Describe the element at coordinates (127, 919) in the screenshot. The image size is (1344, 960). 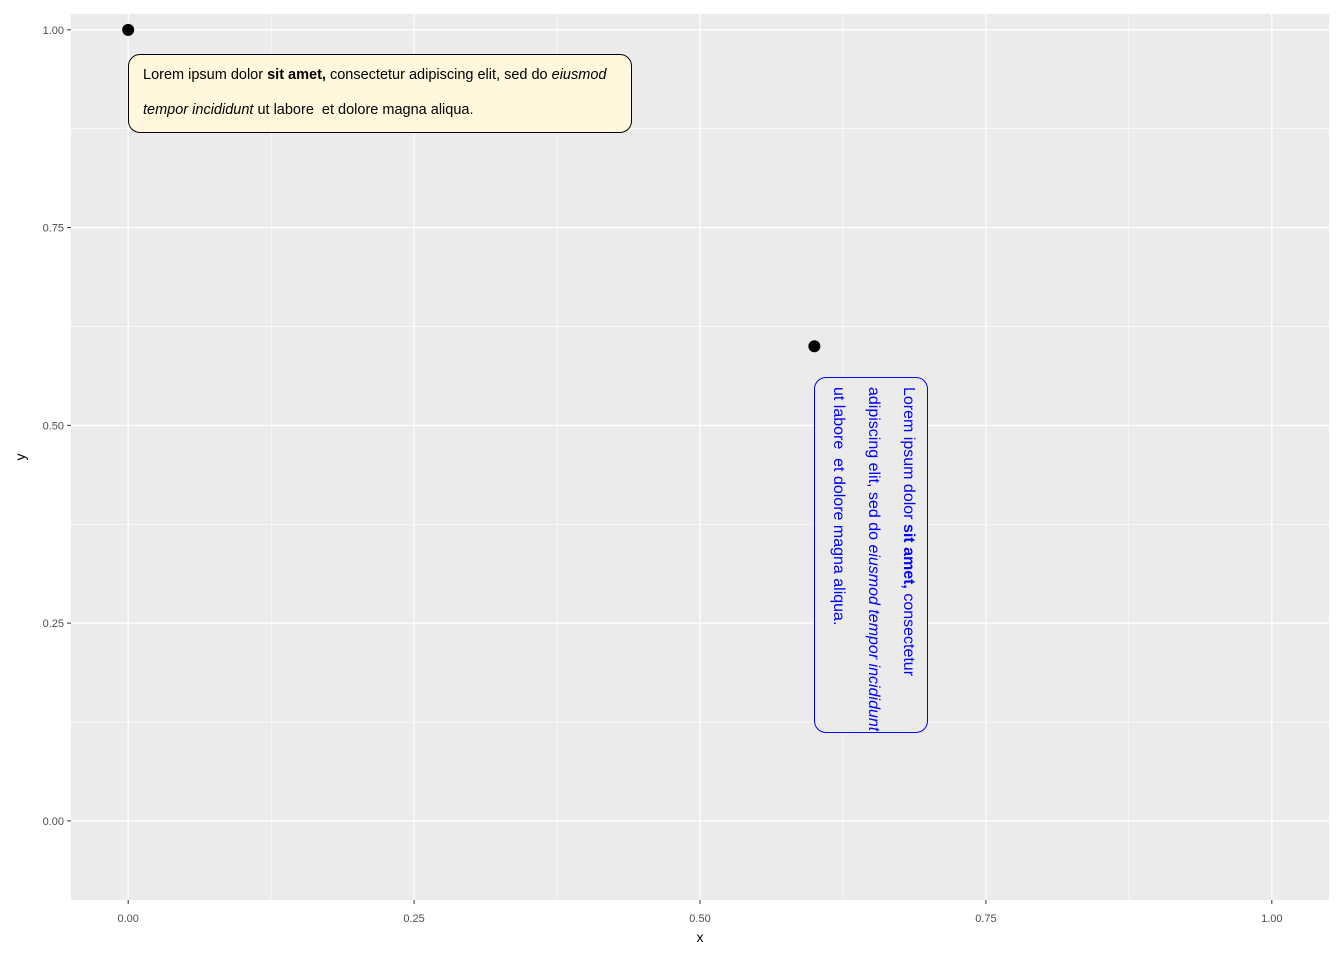
I see `x-tick-label: 0.00` at that location.